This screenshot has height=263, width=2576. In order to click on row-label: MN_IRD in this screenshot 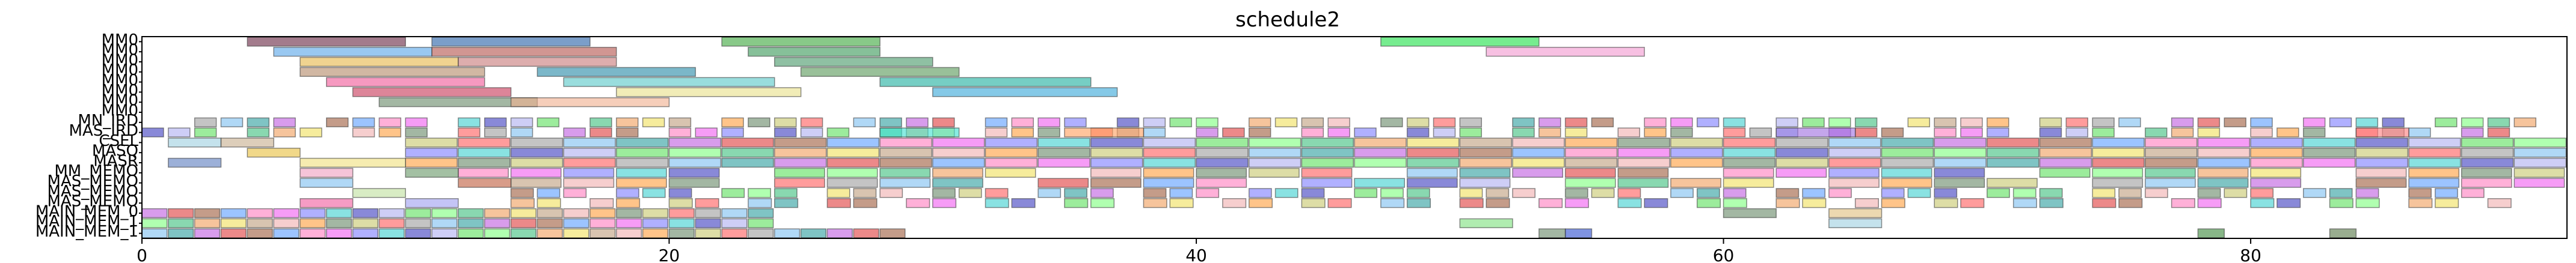, I will do `click(108, 121)`.